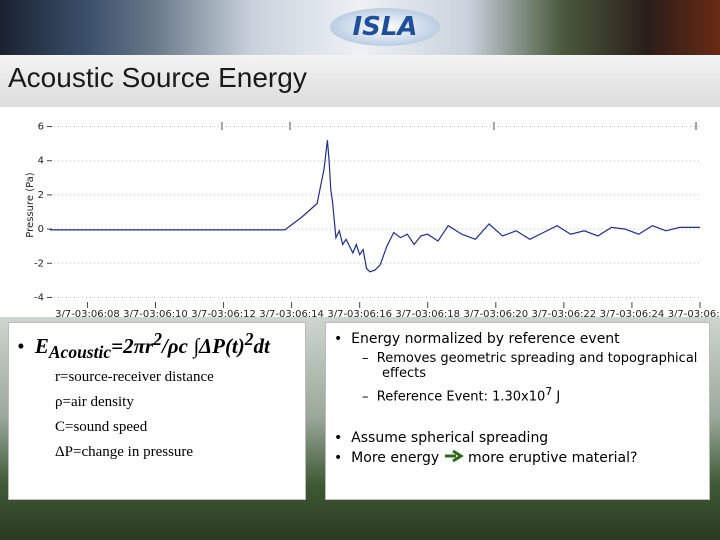 The image size is (720, 540). I want to click on sub-bullet-text: Reference Event: 1.30x10, so click(461, 397).